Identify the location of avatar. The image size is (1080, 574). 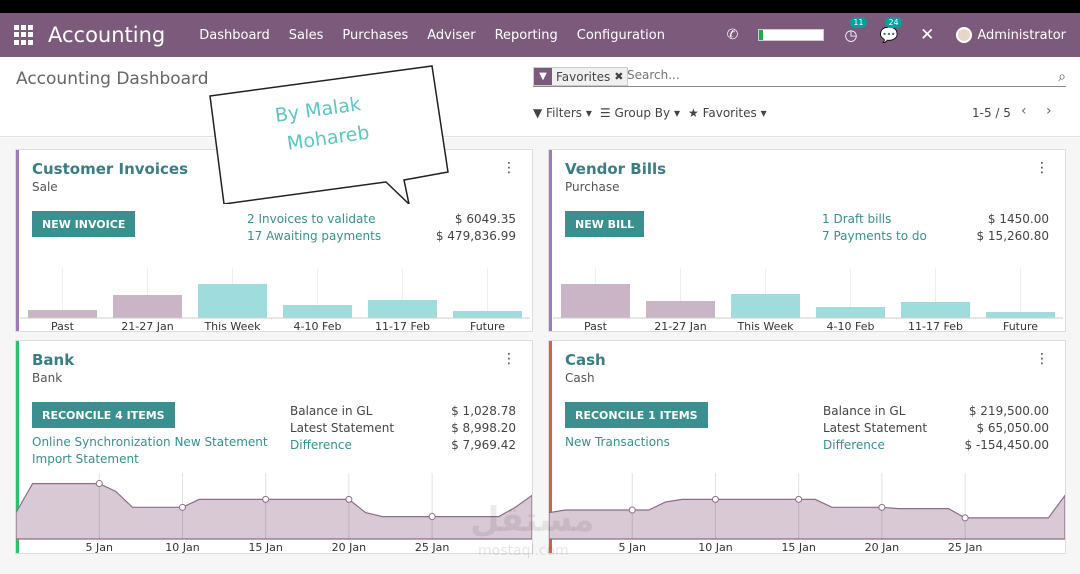
(964, 35).